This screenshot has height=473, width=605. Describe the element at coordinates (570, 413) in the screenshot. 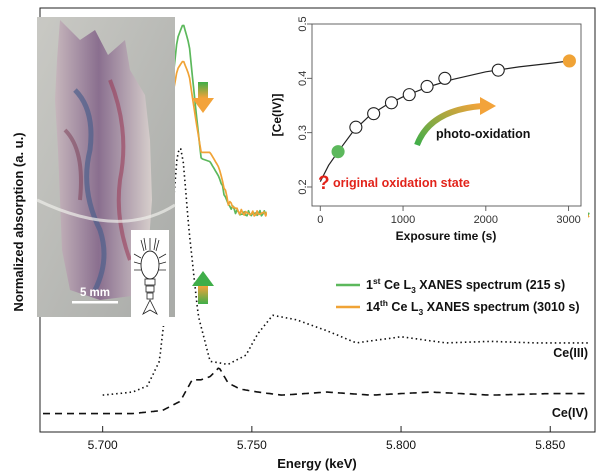

I see `ce-iv-label: Ce(IV)` at that location.